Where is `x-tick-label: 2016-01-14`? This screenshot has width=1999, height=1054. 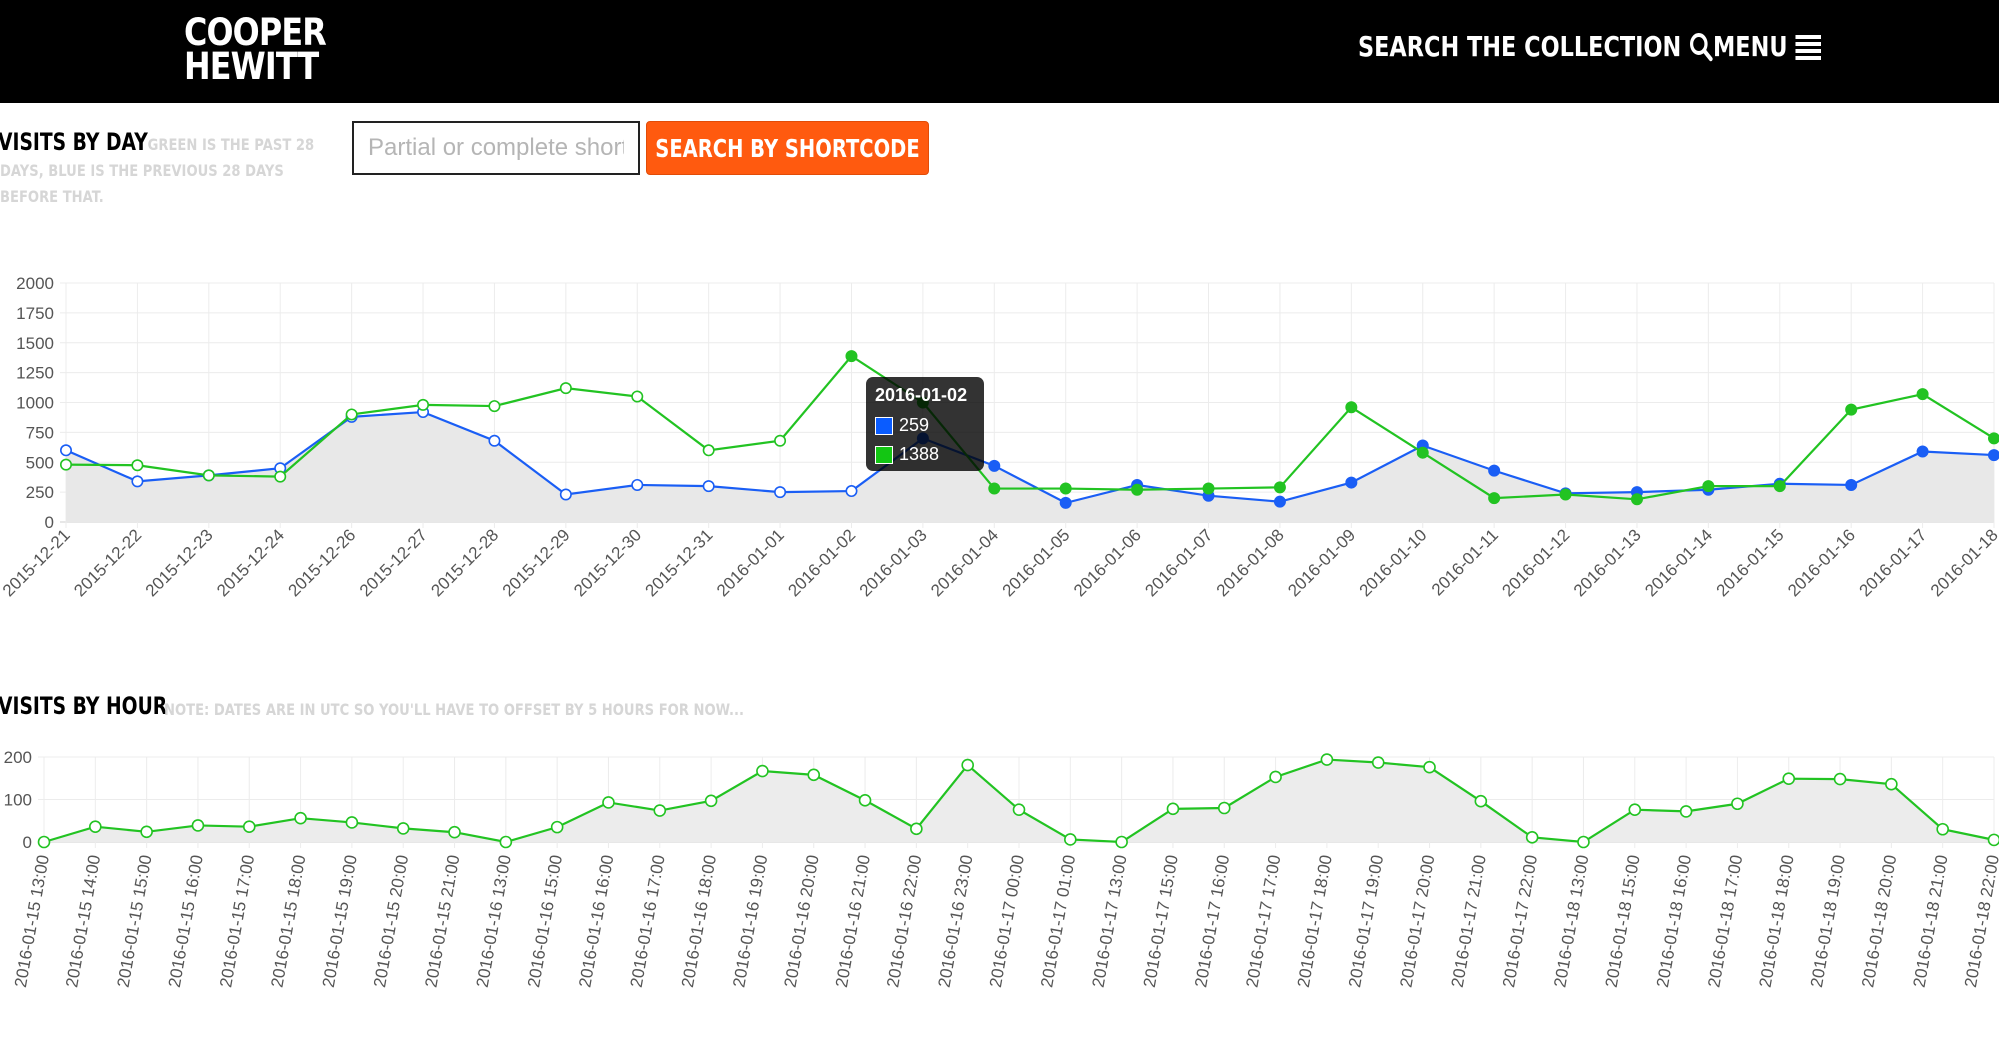 x-tick-label: 2016-01-14 is located at coordinates (1678, 562).